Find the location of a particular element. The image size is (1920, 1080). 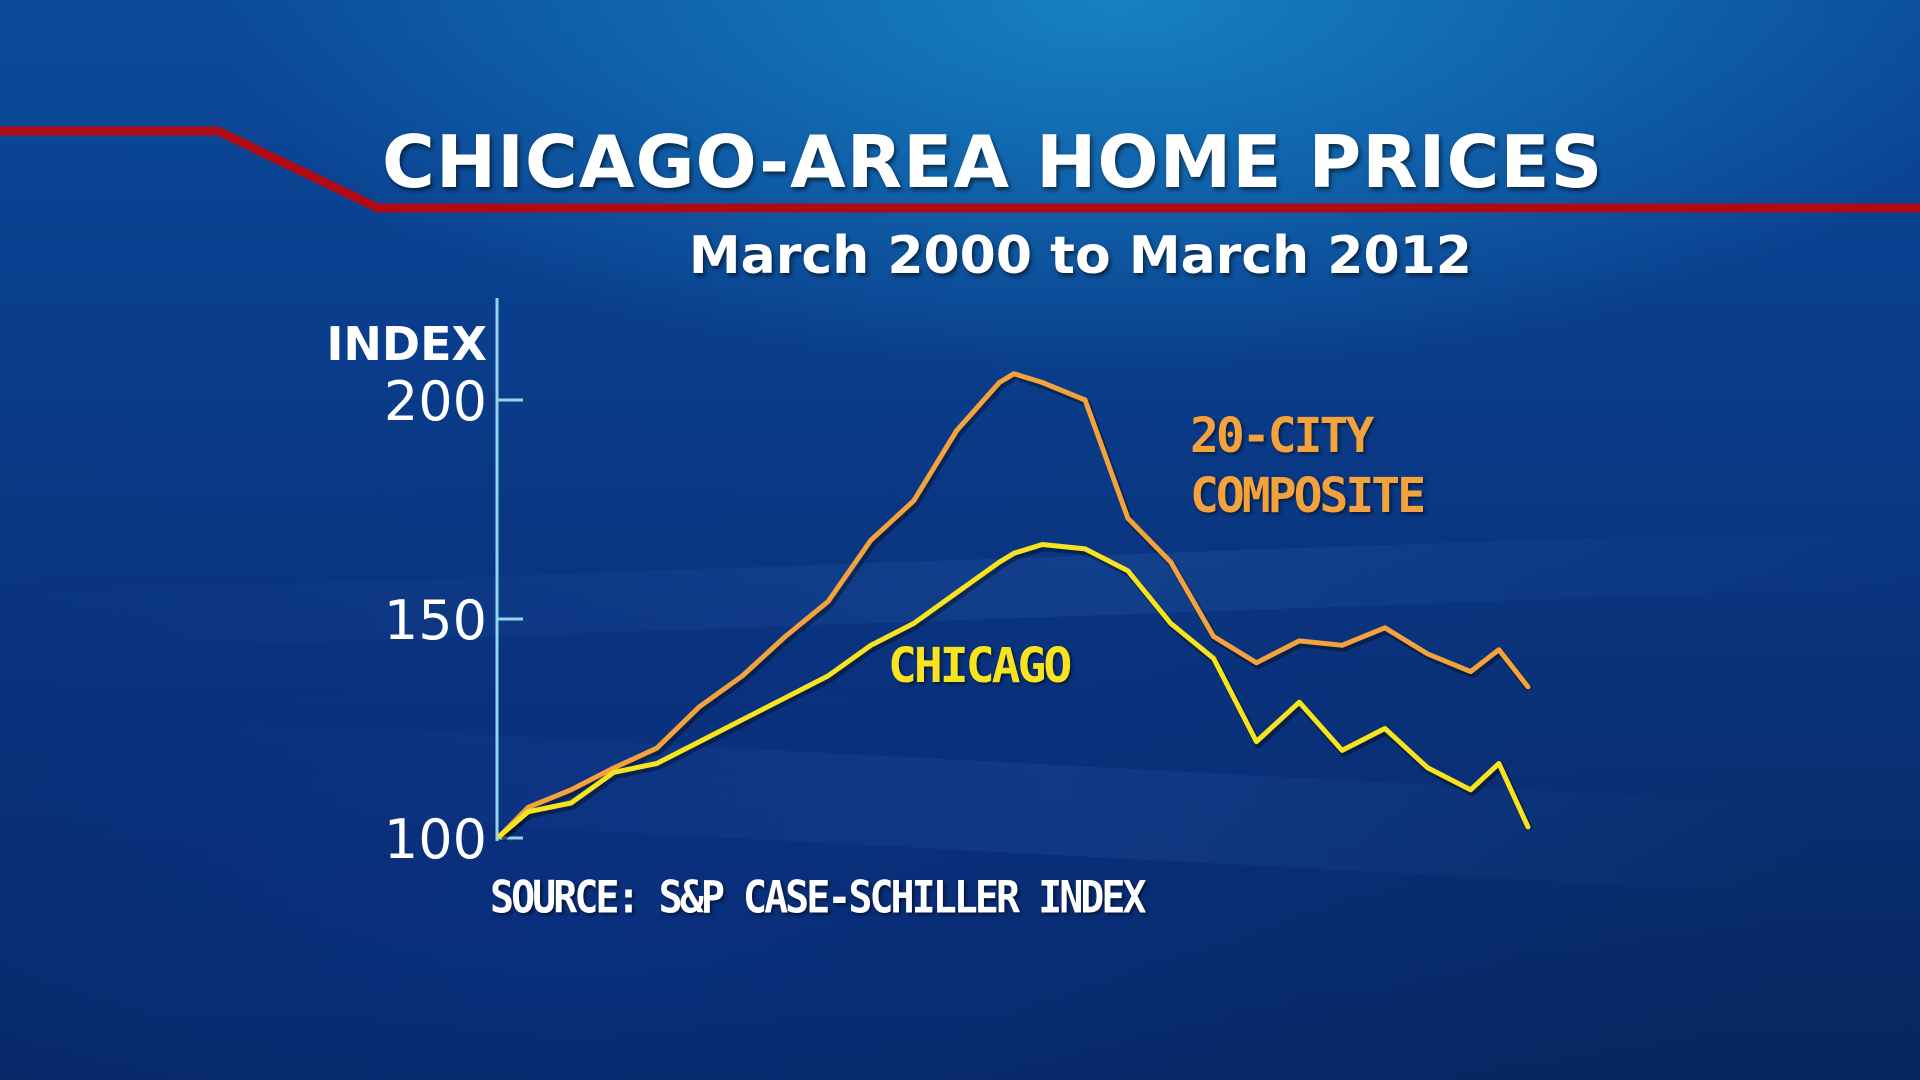

chart-subtitle: March 2000 to March 2012 is located at coordinates (1080, 256).